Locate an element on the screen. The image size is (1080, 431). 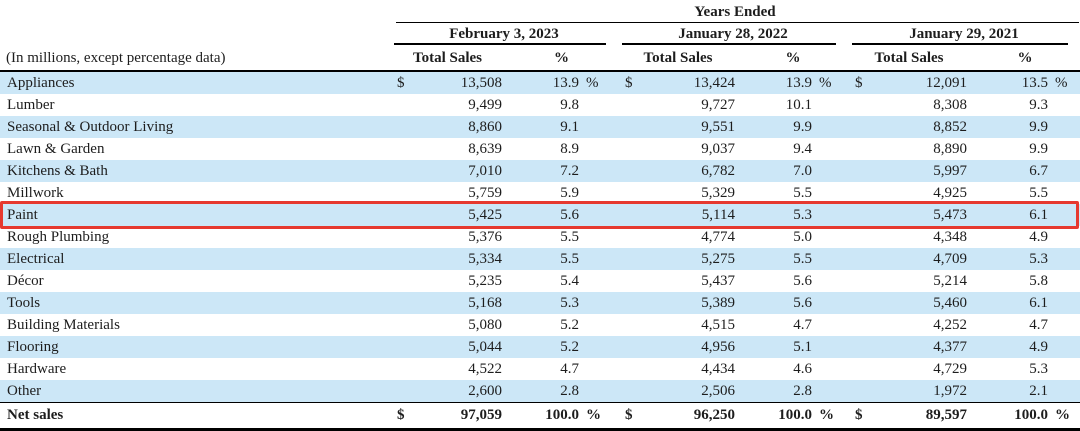
total-sales-value: 9,551 is located at coordinates (718, 126).